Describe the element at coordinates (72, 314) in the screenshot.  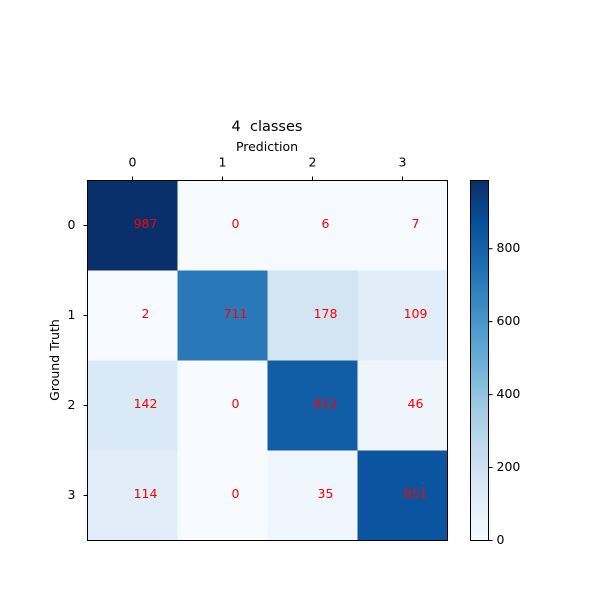
I see `y-tick-label: 1` at that location.